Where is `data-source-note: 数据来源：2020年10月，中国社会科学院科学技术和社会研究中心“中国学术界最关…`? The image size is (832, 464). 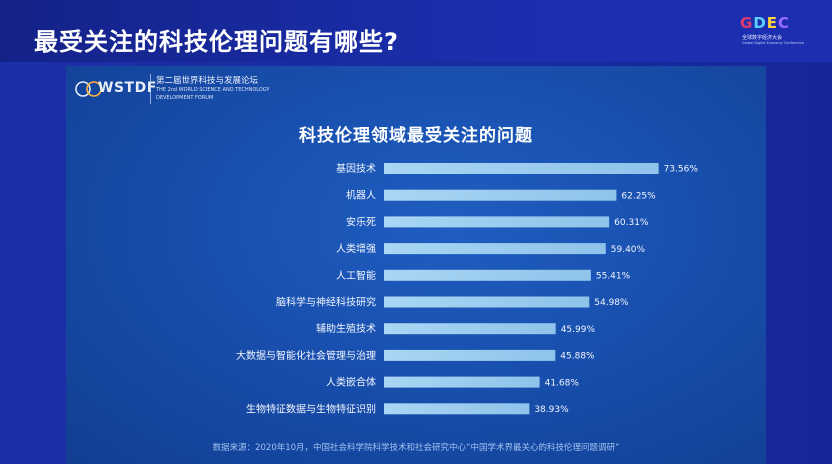 data-source-note: 数据来源：2020年10月，中国社会科学院科学技术和社会研究中心“中国学术界最关… is located at coordinates (416, 448).